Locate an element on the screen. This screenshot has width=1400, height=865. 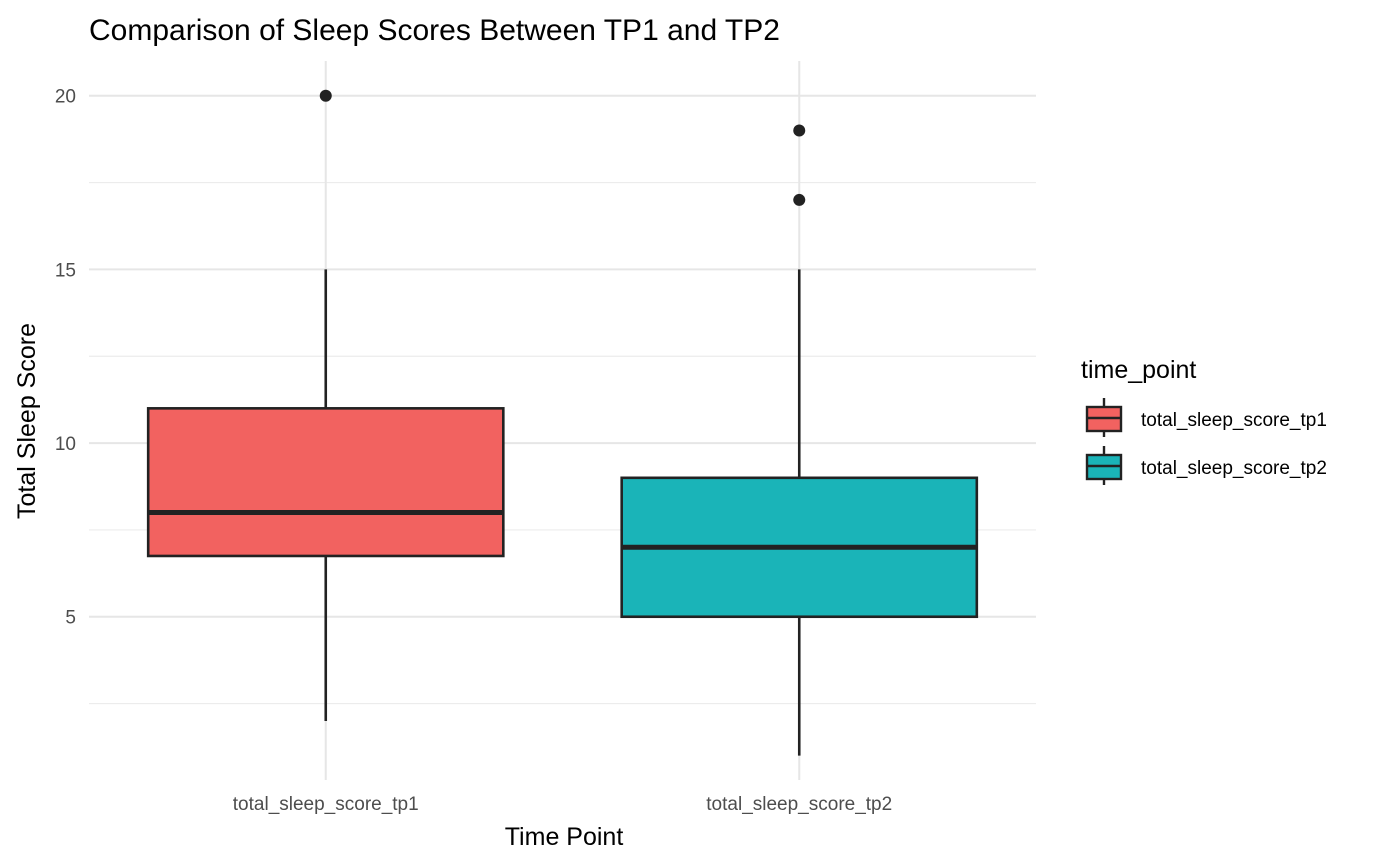
x-tick-label: total_sleep_score_tp1 is located at coordinates (326, 804).